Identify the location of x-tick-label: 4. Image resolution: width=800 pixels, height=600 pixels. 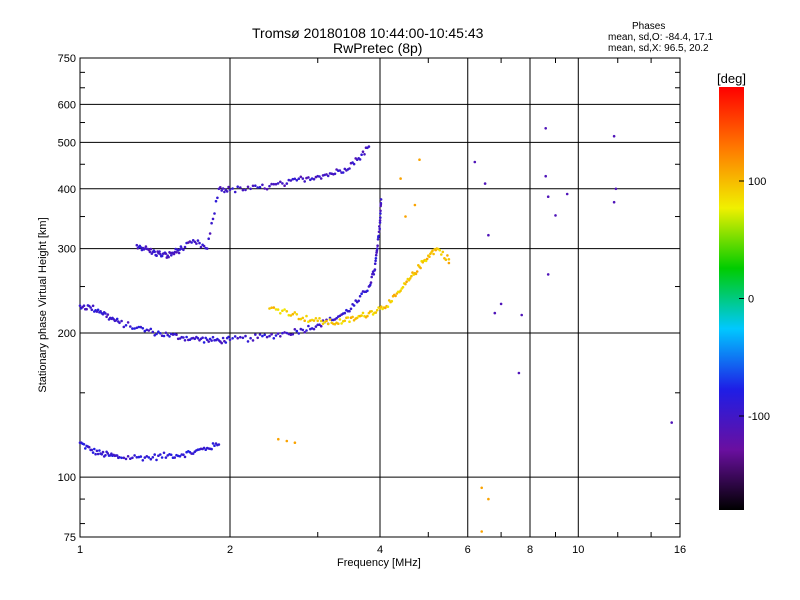
(380, 550).